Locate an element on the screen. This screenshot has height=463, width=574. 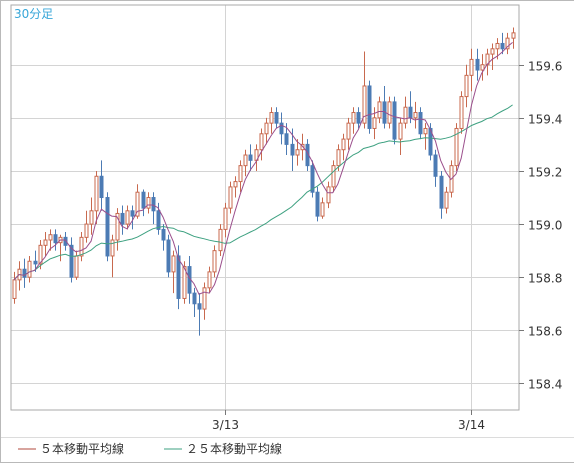
y-tick-label: 159.6 is located at coordinates (545, 67).